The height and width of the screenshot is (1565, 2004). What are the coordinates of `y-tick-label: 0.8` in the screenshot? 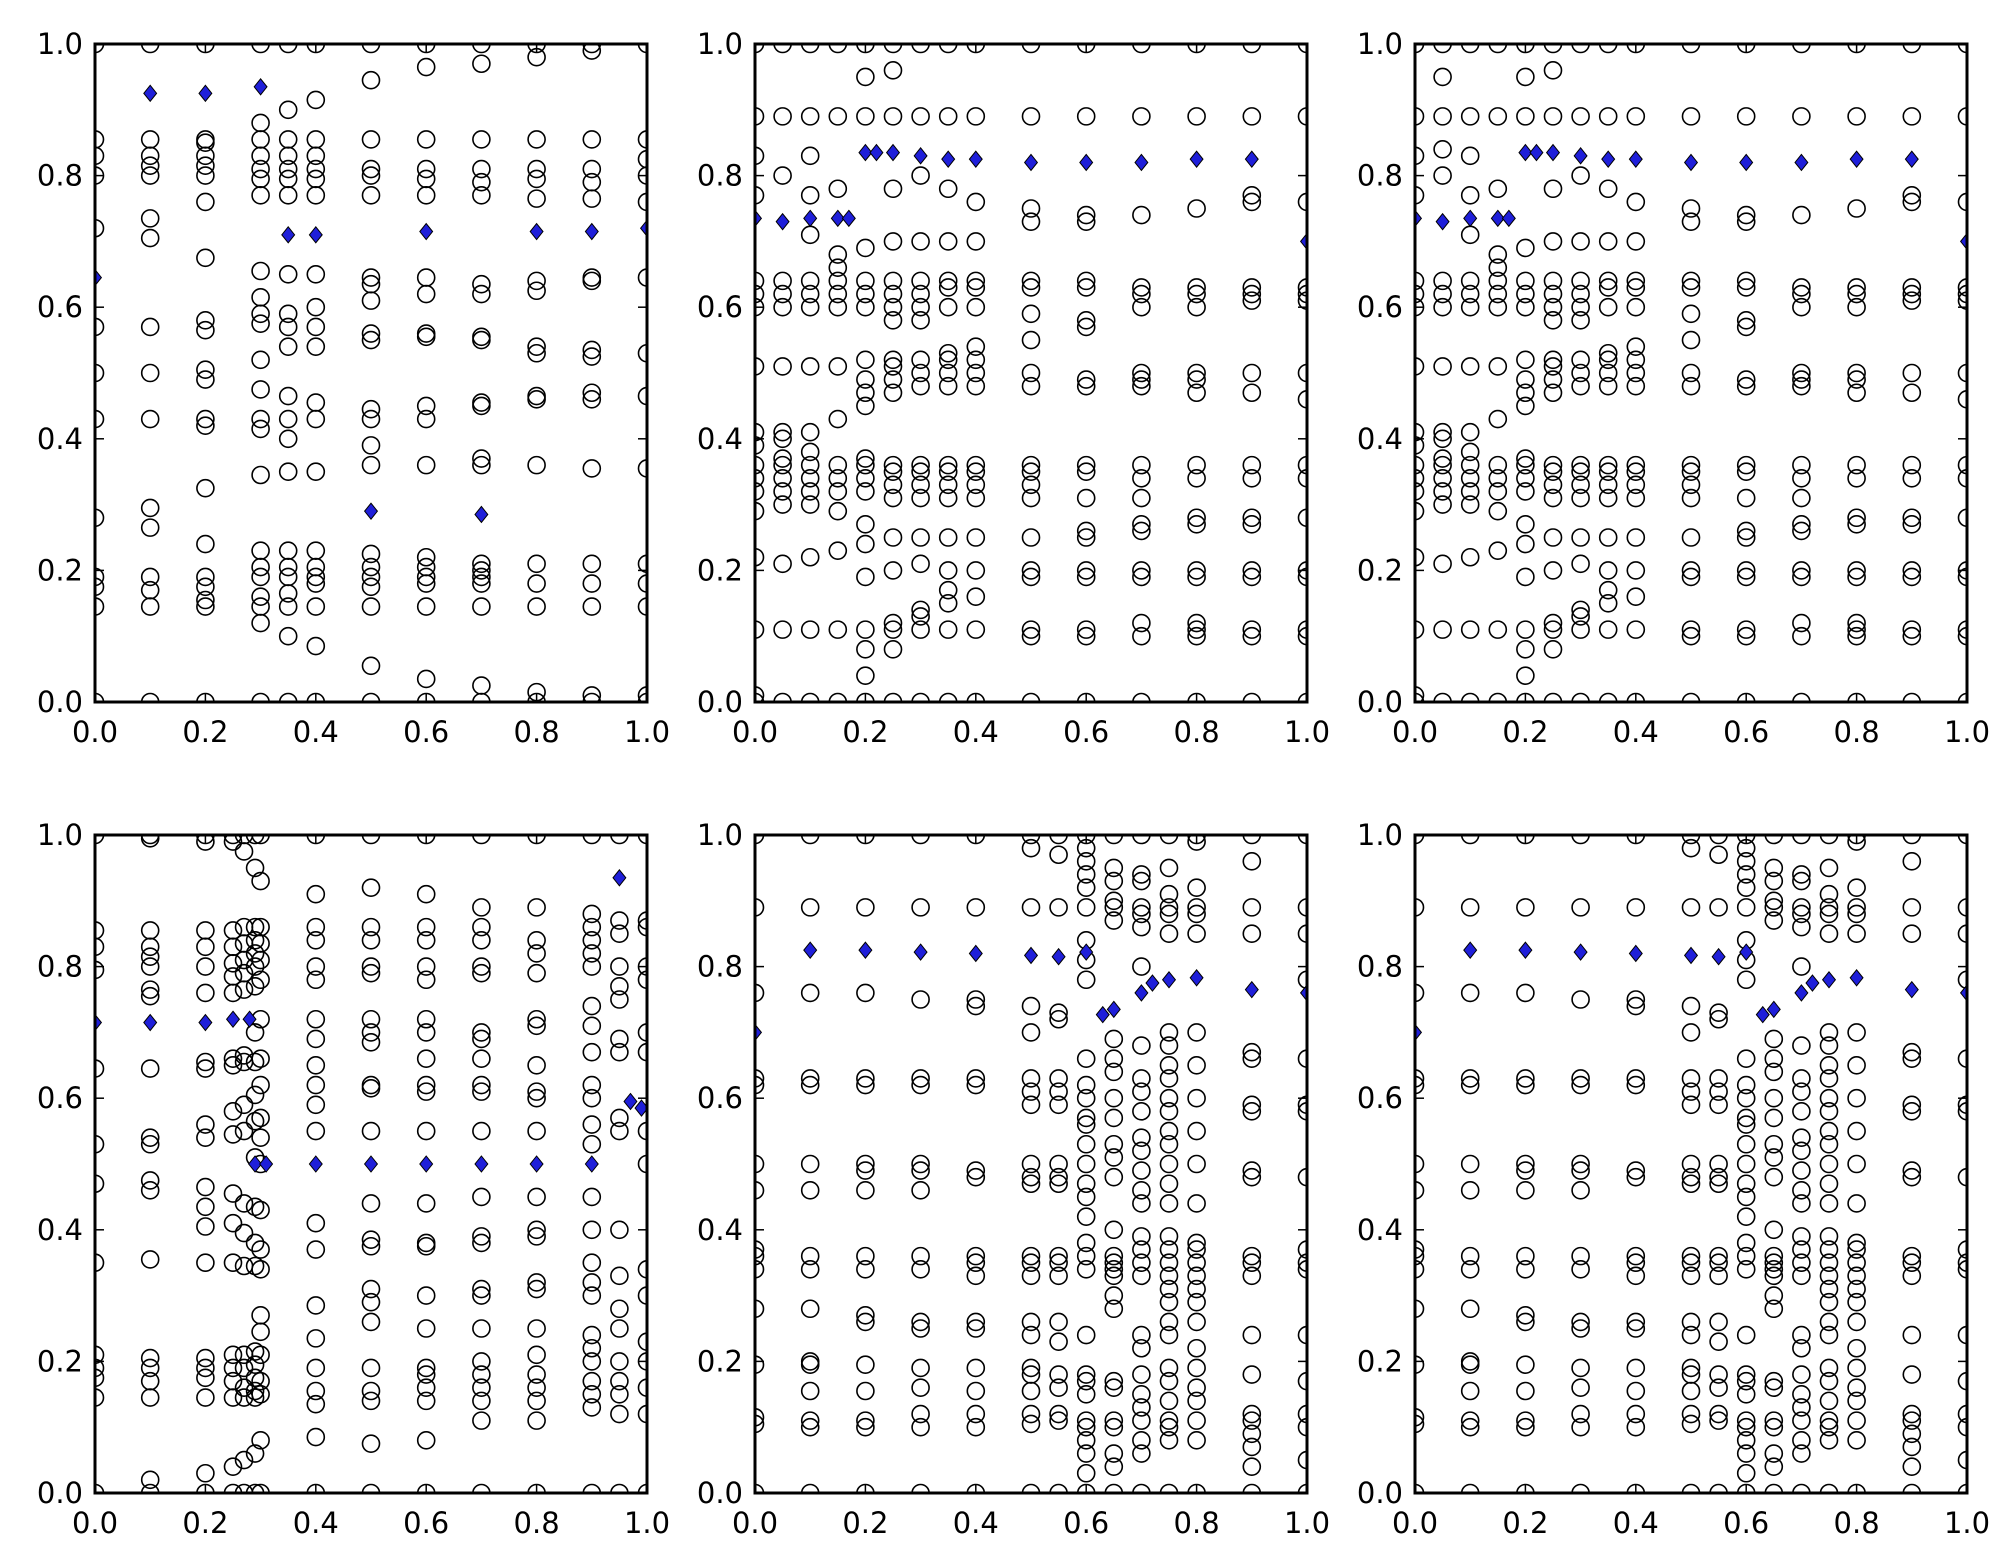 It's located at (1380, 967).